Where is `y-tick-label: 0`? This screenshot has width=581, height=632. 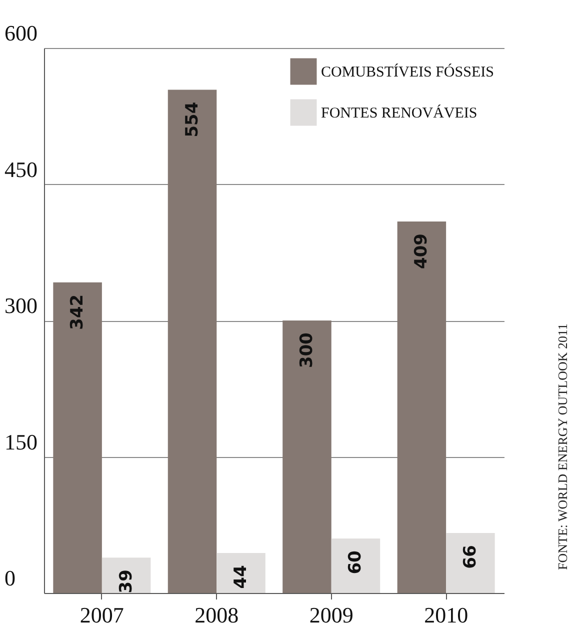 y-tick-label: 0 is located at coordinates (10, 578).